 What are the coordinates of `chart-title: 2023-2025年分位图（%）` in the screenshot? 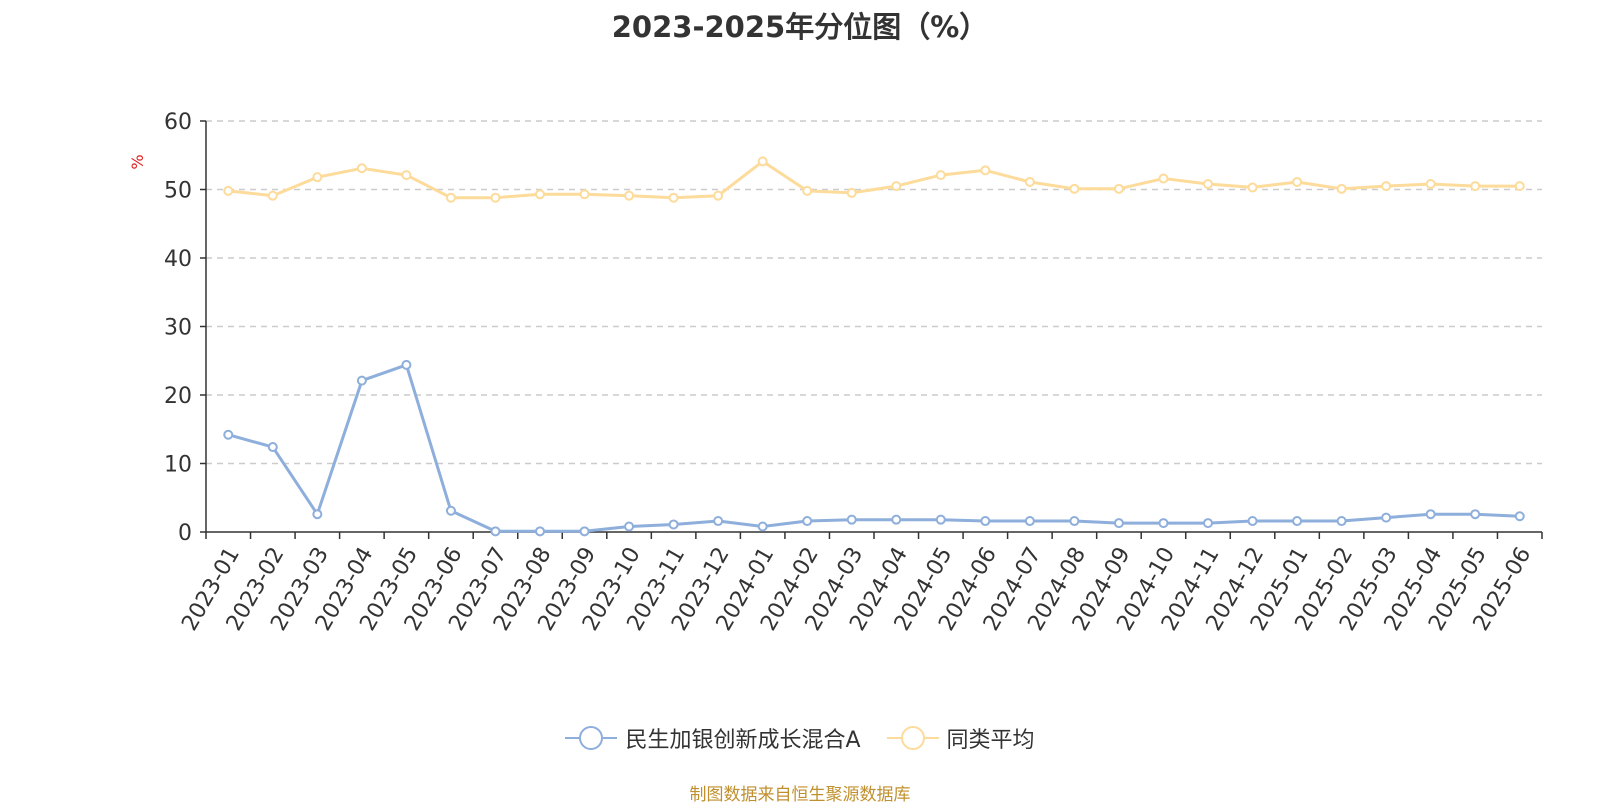 It's located at (800, 27).